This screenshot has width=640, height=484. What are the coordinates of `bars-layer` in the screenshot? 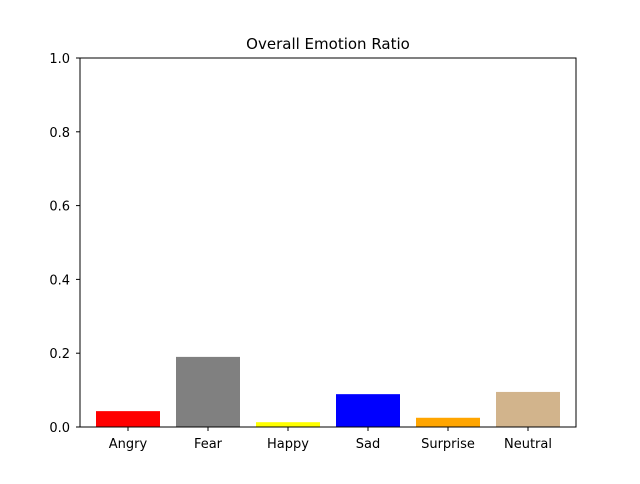 It's located at (328, 391).